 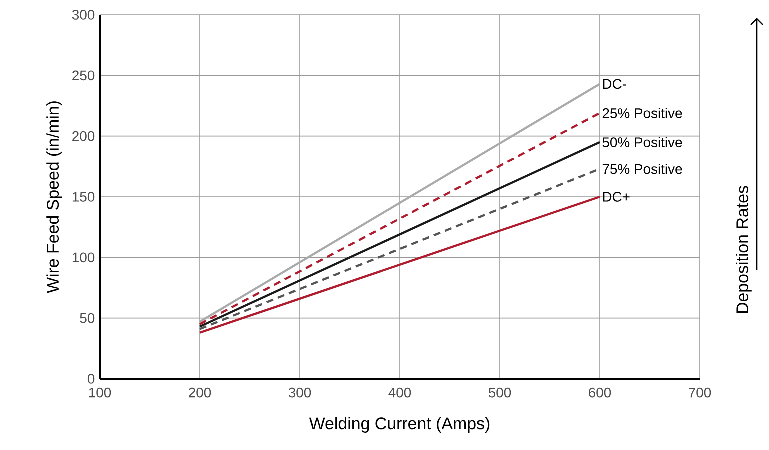 I want to click on y-tick-label: 50, so click(x=87, y=318).